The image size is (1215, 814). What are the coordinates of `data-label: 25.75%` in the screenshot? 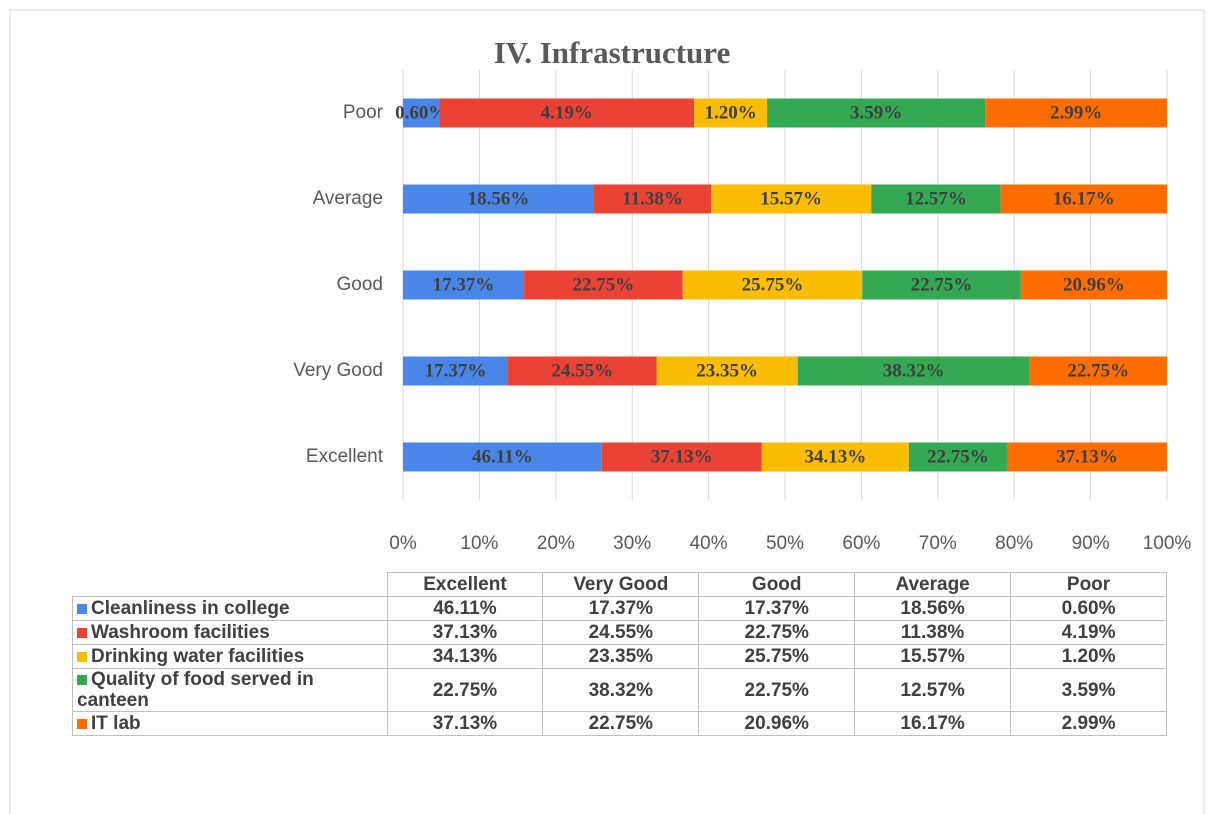 It's located at (773, 284).